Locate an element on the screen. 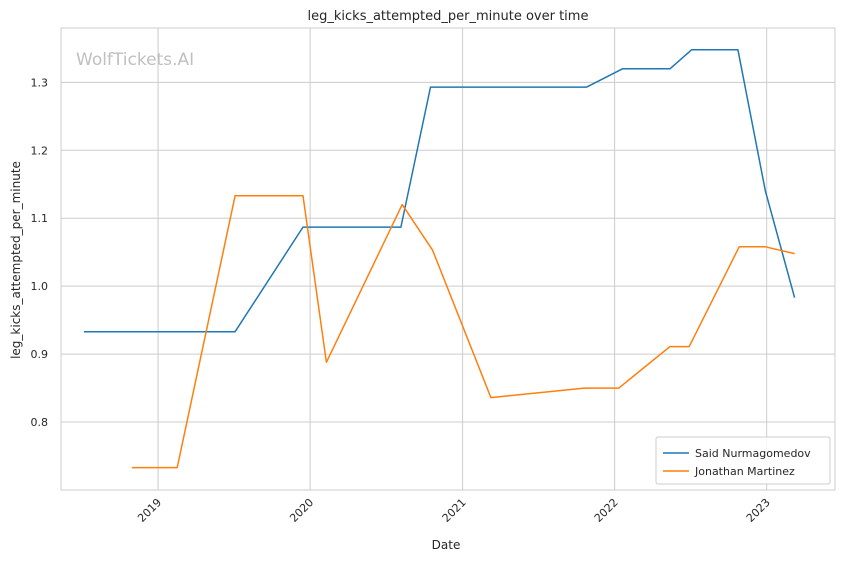 The image size is (844, 561). legend-label: Jonathan Martinez is located at coordinates (744, 471).